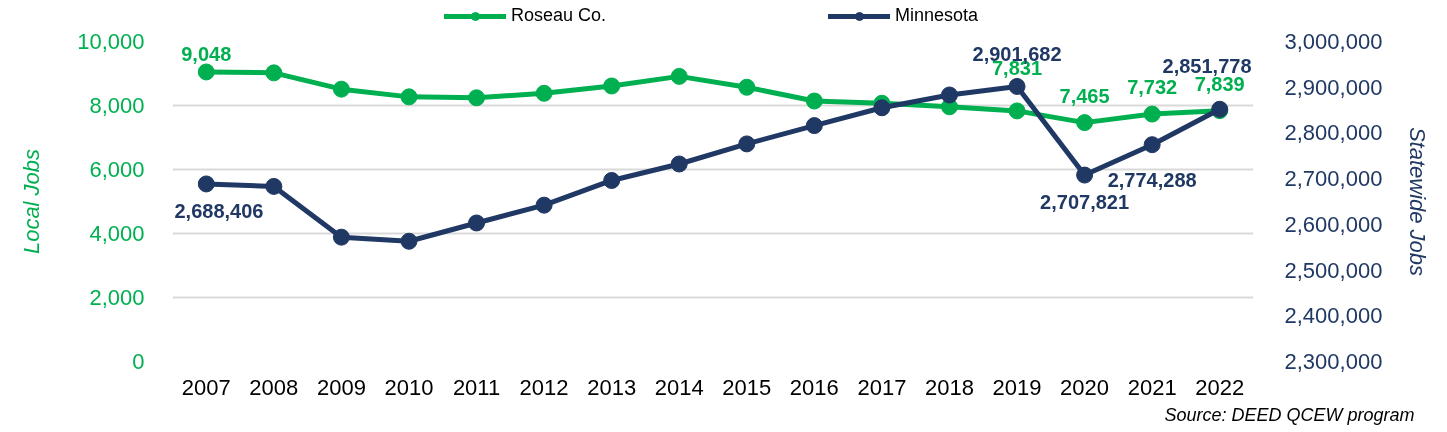  What do you see at coordinates (882, 387) in the screenshot?
I see `x-tick-label: 2017` at bounding box center [882, 387].